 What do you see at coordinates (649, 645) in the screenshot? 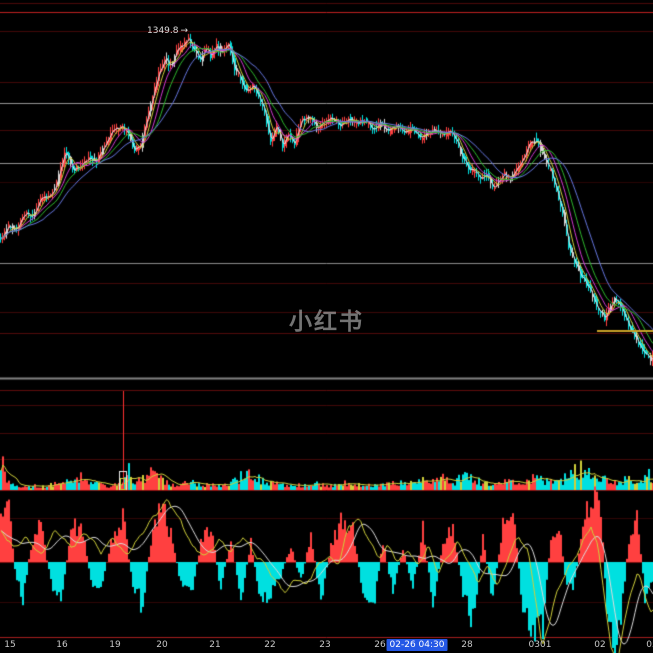
I see `x-axis-label: 05` at bounding box center [649, 645].